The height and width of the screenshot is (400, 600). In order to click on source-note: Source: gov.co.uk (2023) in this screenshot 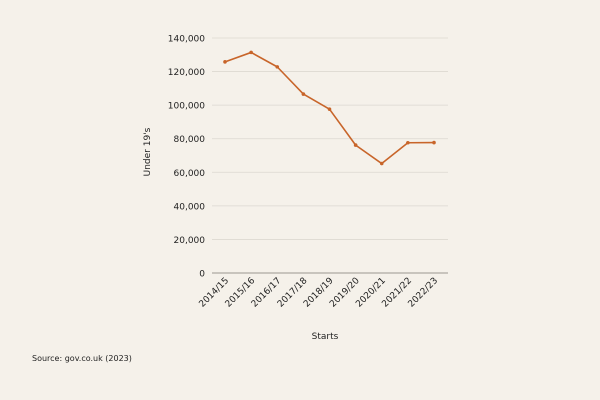, I will do `click(82, 358)`.